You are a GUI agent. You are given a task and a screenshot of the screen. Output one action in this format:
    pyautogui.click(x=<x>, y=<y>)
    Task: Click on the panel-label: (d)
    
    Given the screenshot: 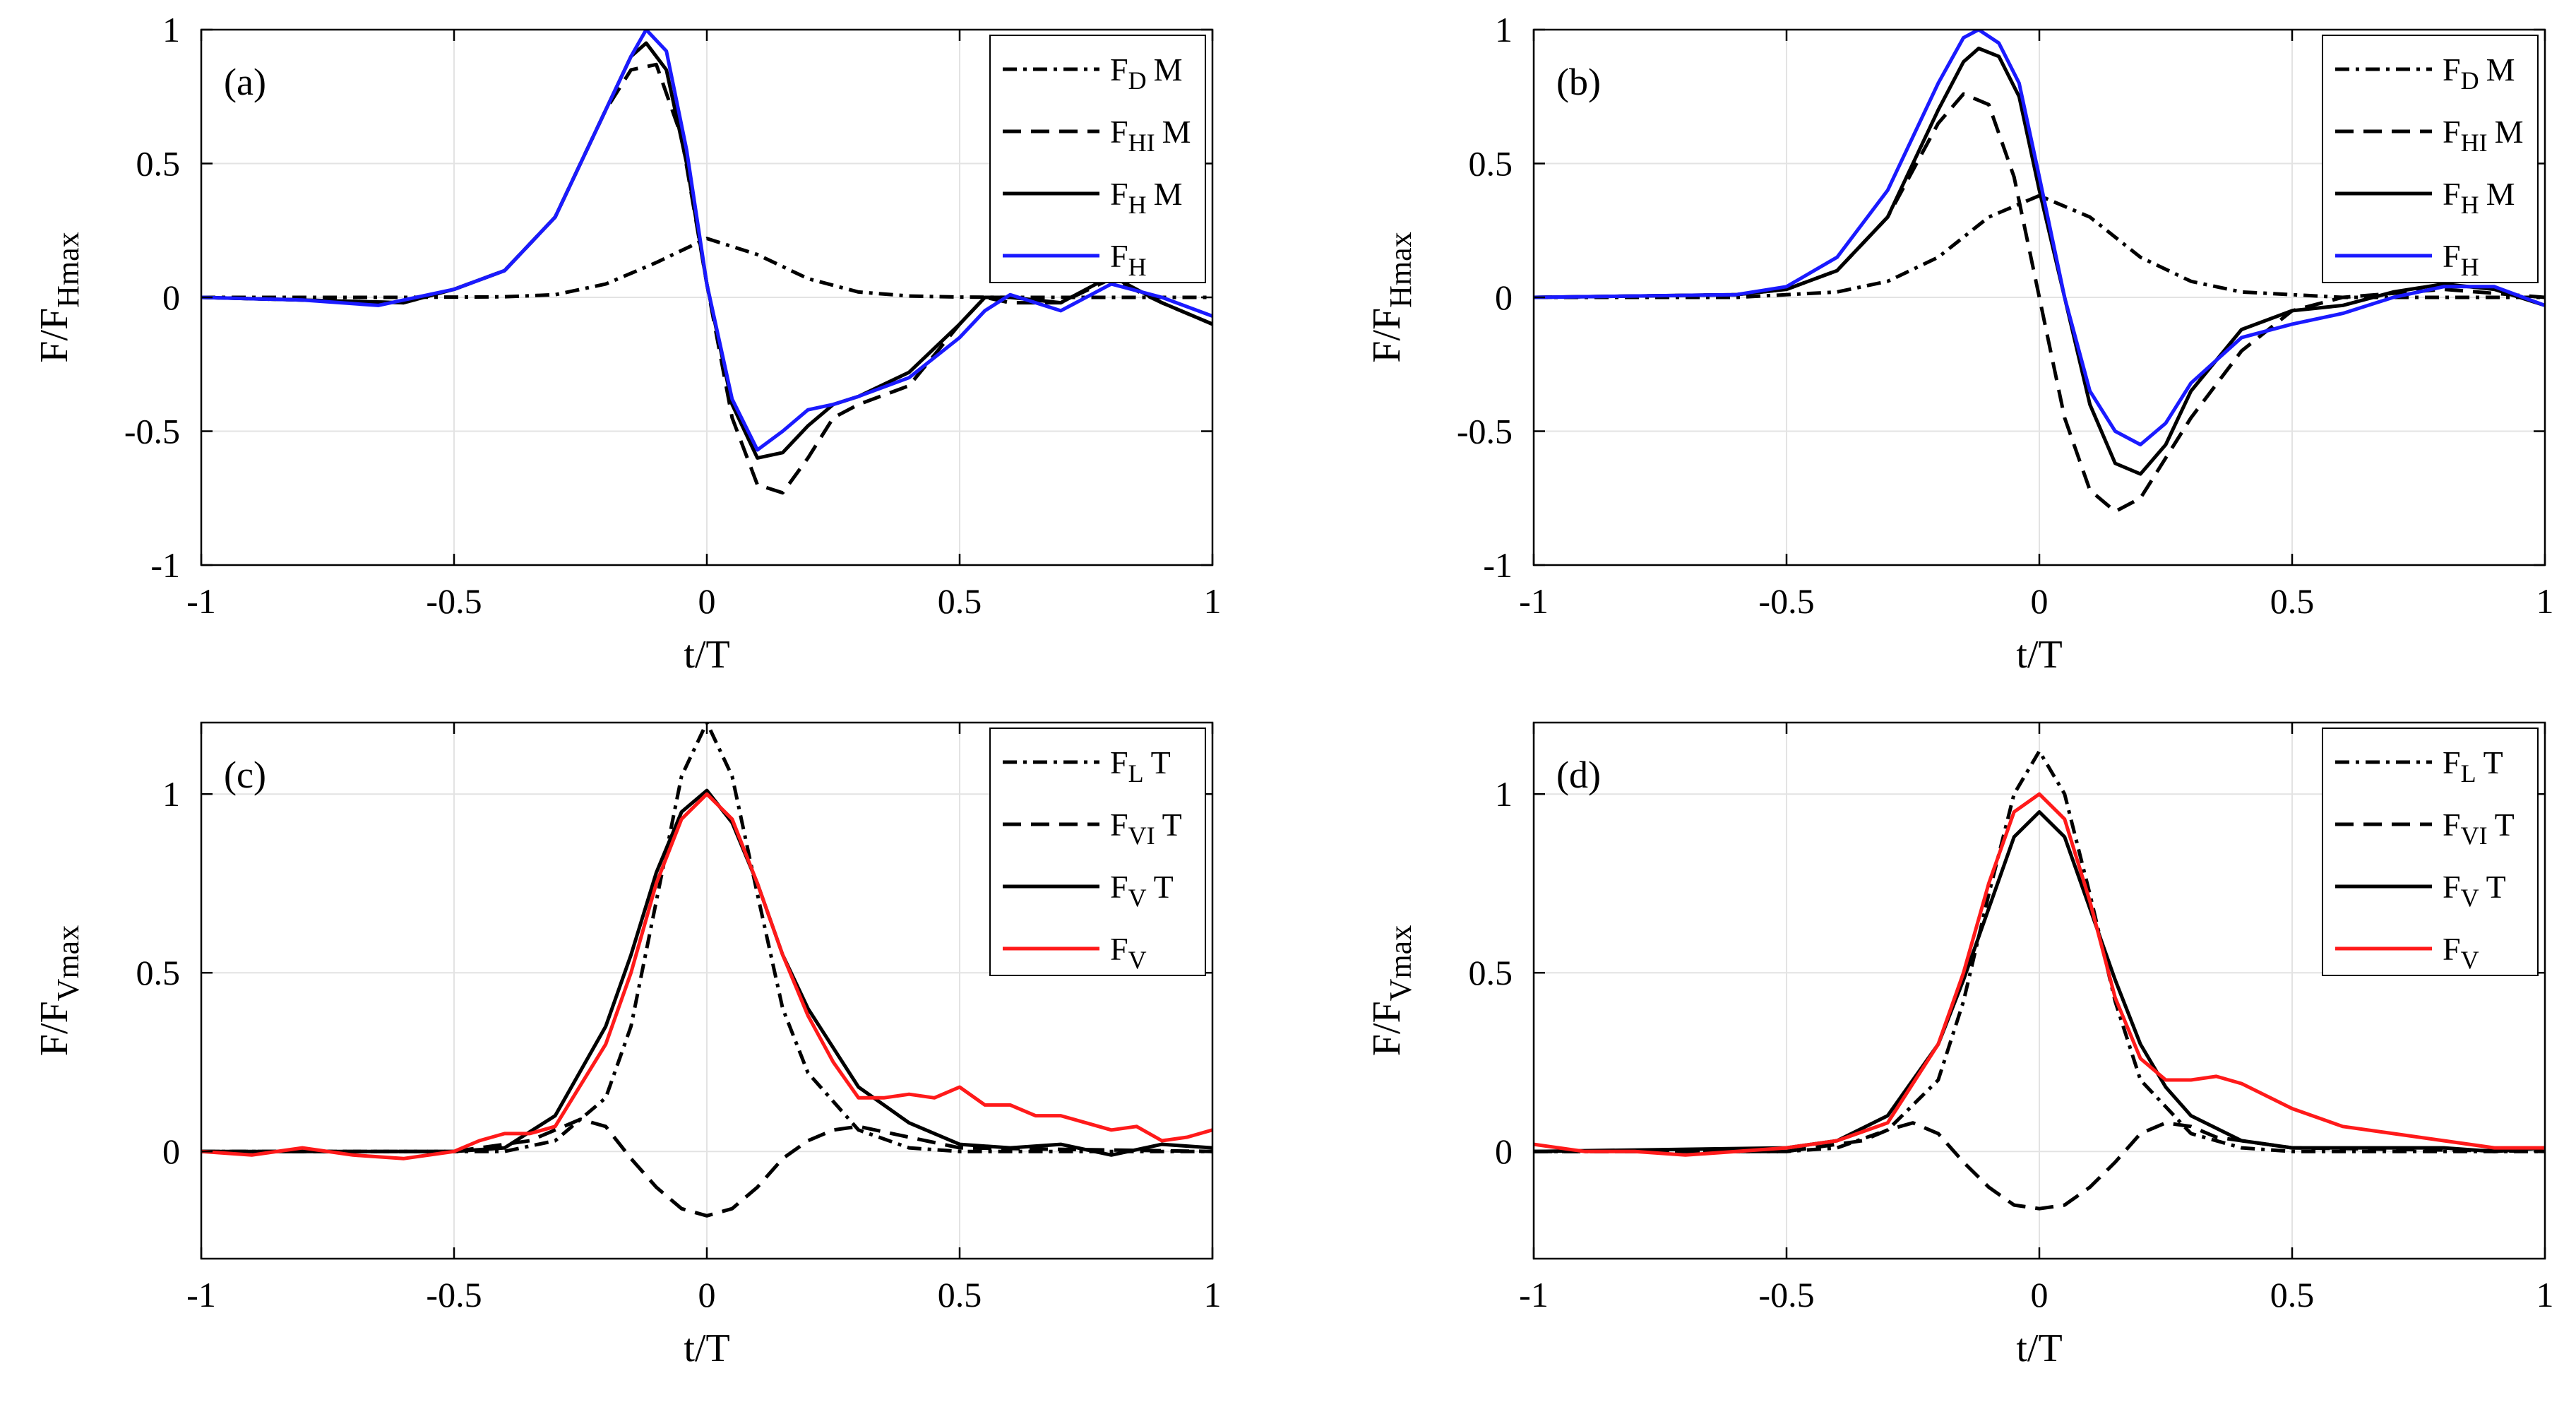 What is the action you would take?
    pyautogui.click(x=1578, y=775)
    